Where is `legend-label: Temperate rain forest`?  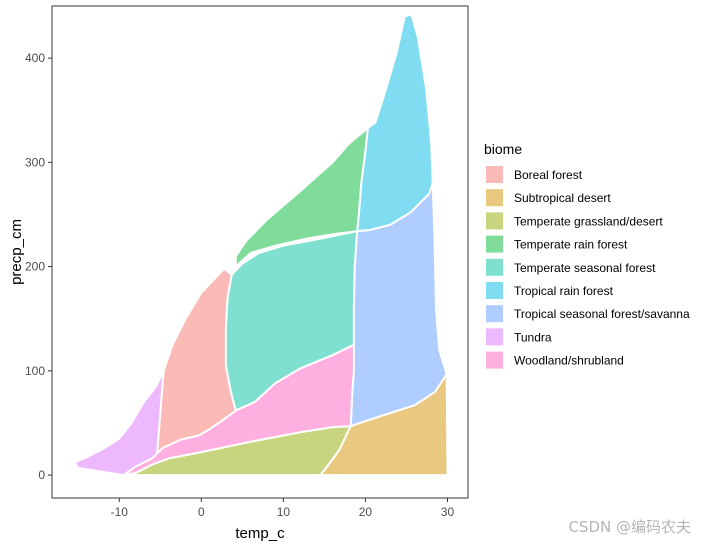 legend-label: Temperate rain forest is located at coordinates (571, 245).